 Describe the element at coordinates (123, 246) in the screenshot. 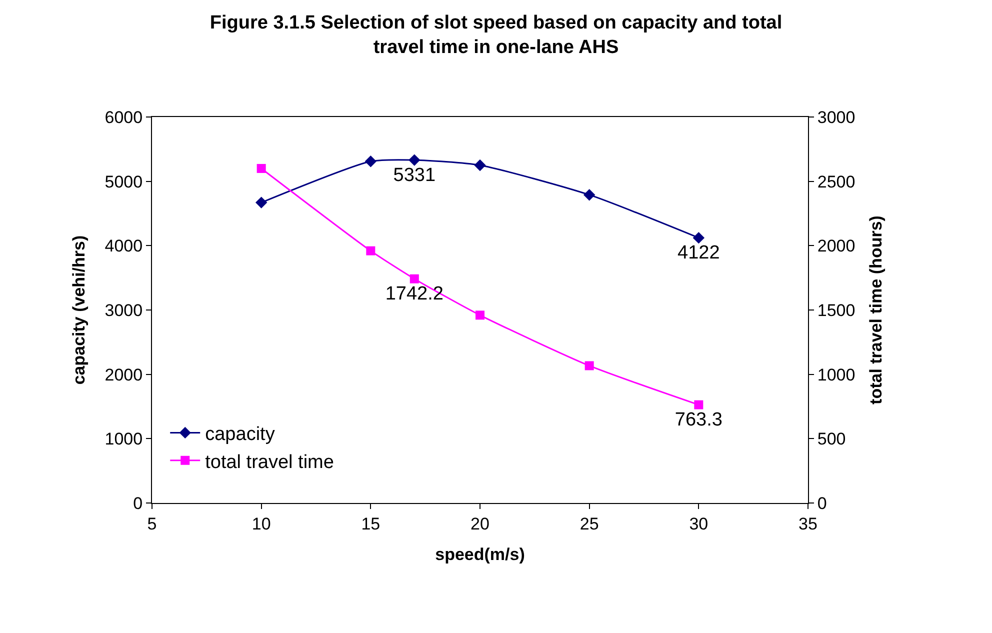

I see `y-tick-label: 4000` at that location.